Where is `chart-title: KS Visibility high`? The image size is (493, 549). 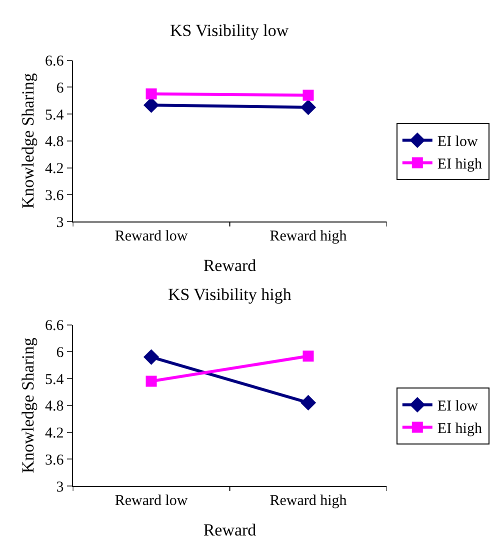
chart-title: KS Visibility high is located at coordinates (230, 294).